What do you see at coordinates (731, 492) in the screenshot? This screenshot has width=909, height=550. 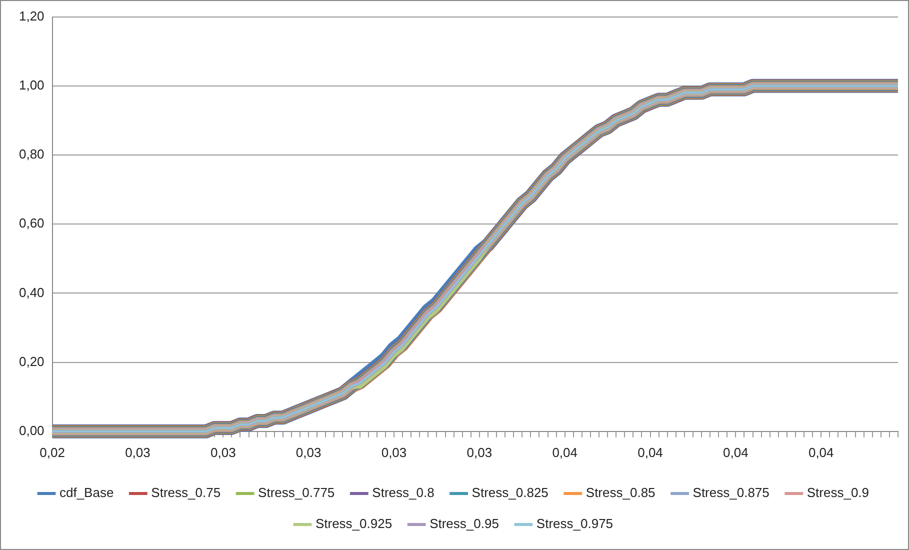 I see `legend-label: Stress_0.875` at bounding box center [731, 492].